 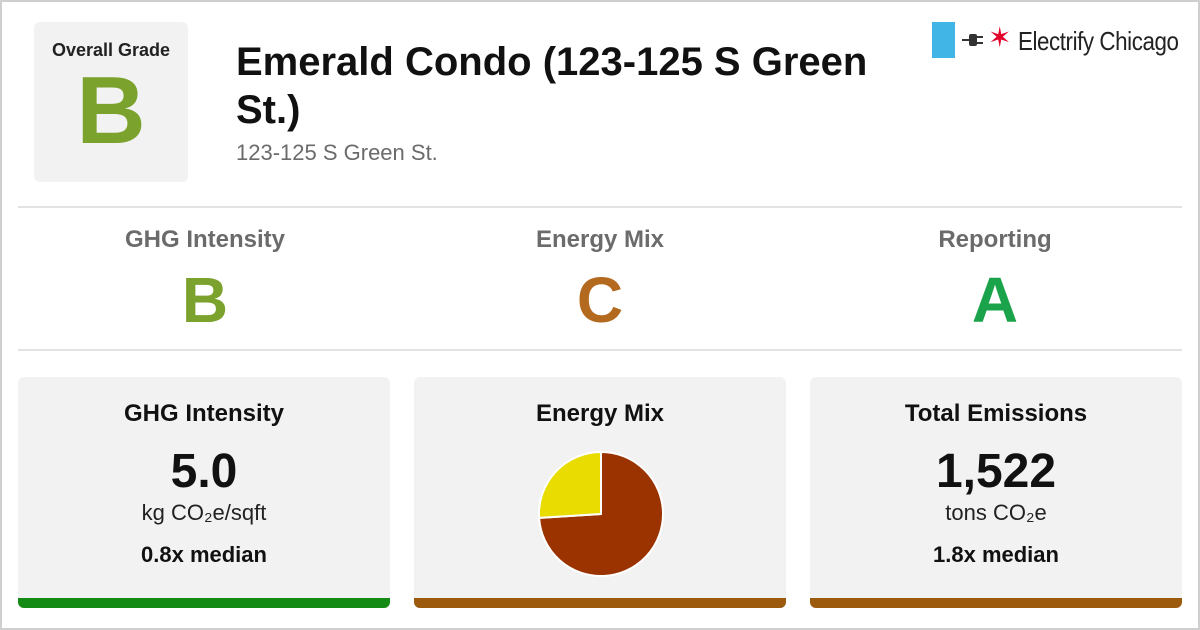 What do you see at coordinates (204, 413) in the screenshot?
I see `card-title: GHG Intensity` at bounding box center [204, 413].